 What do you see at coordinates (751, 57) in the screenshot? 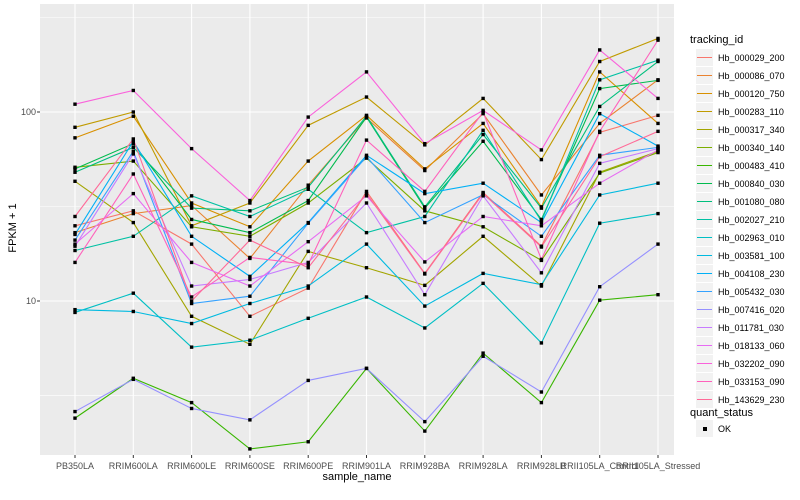
I see `legend-item-label: Hb_000029_200` at bounding box center [751, 57].